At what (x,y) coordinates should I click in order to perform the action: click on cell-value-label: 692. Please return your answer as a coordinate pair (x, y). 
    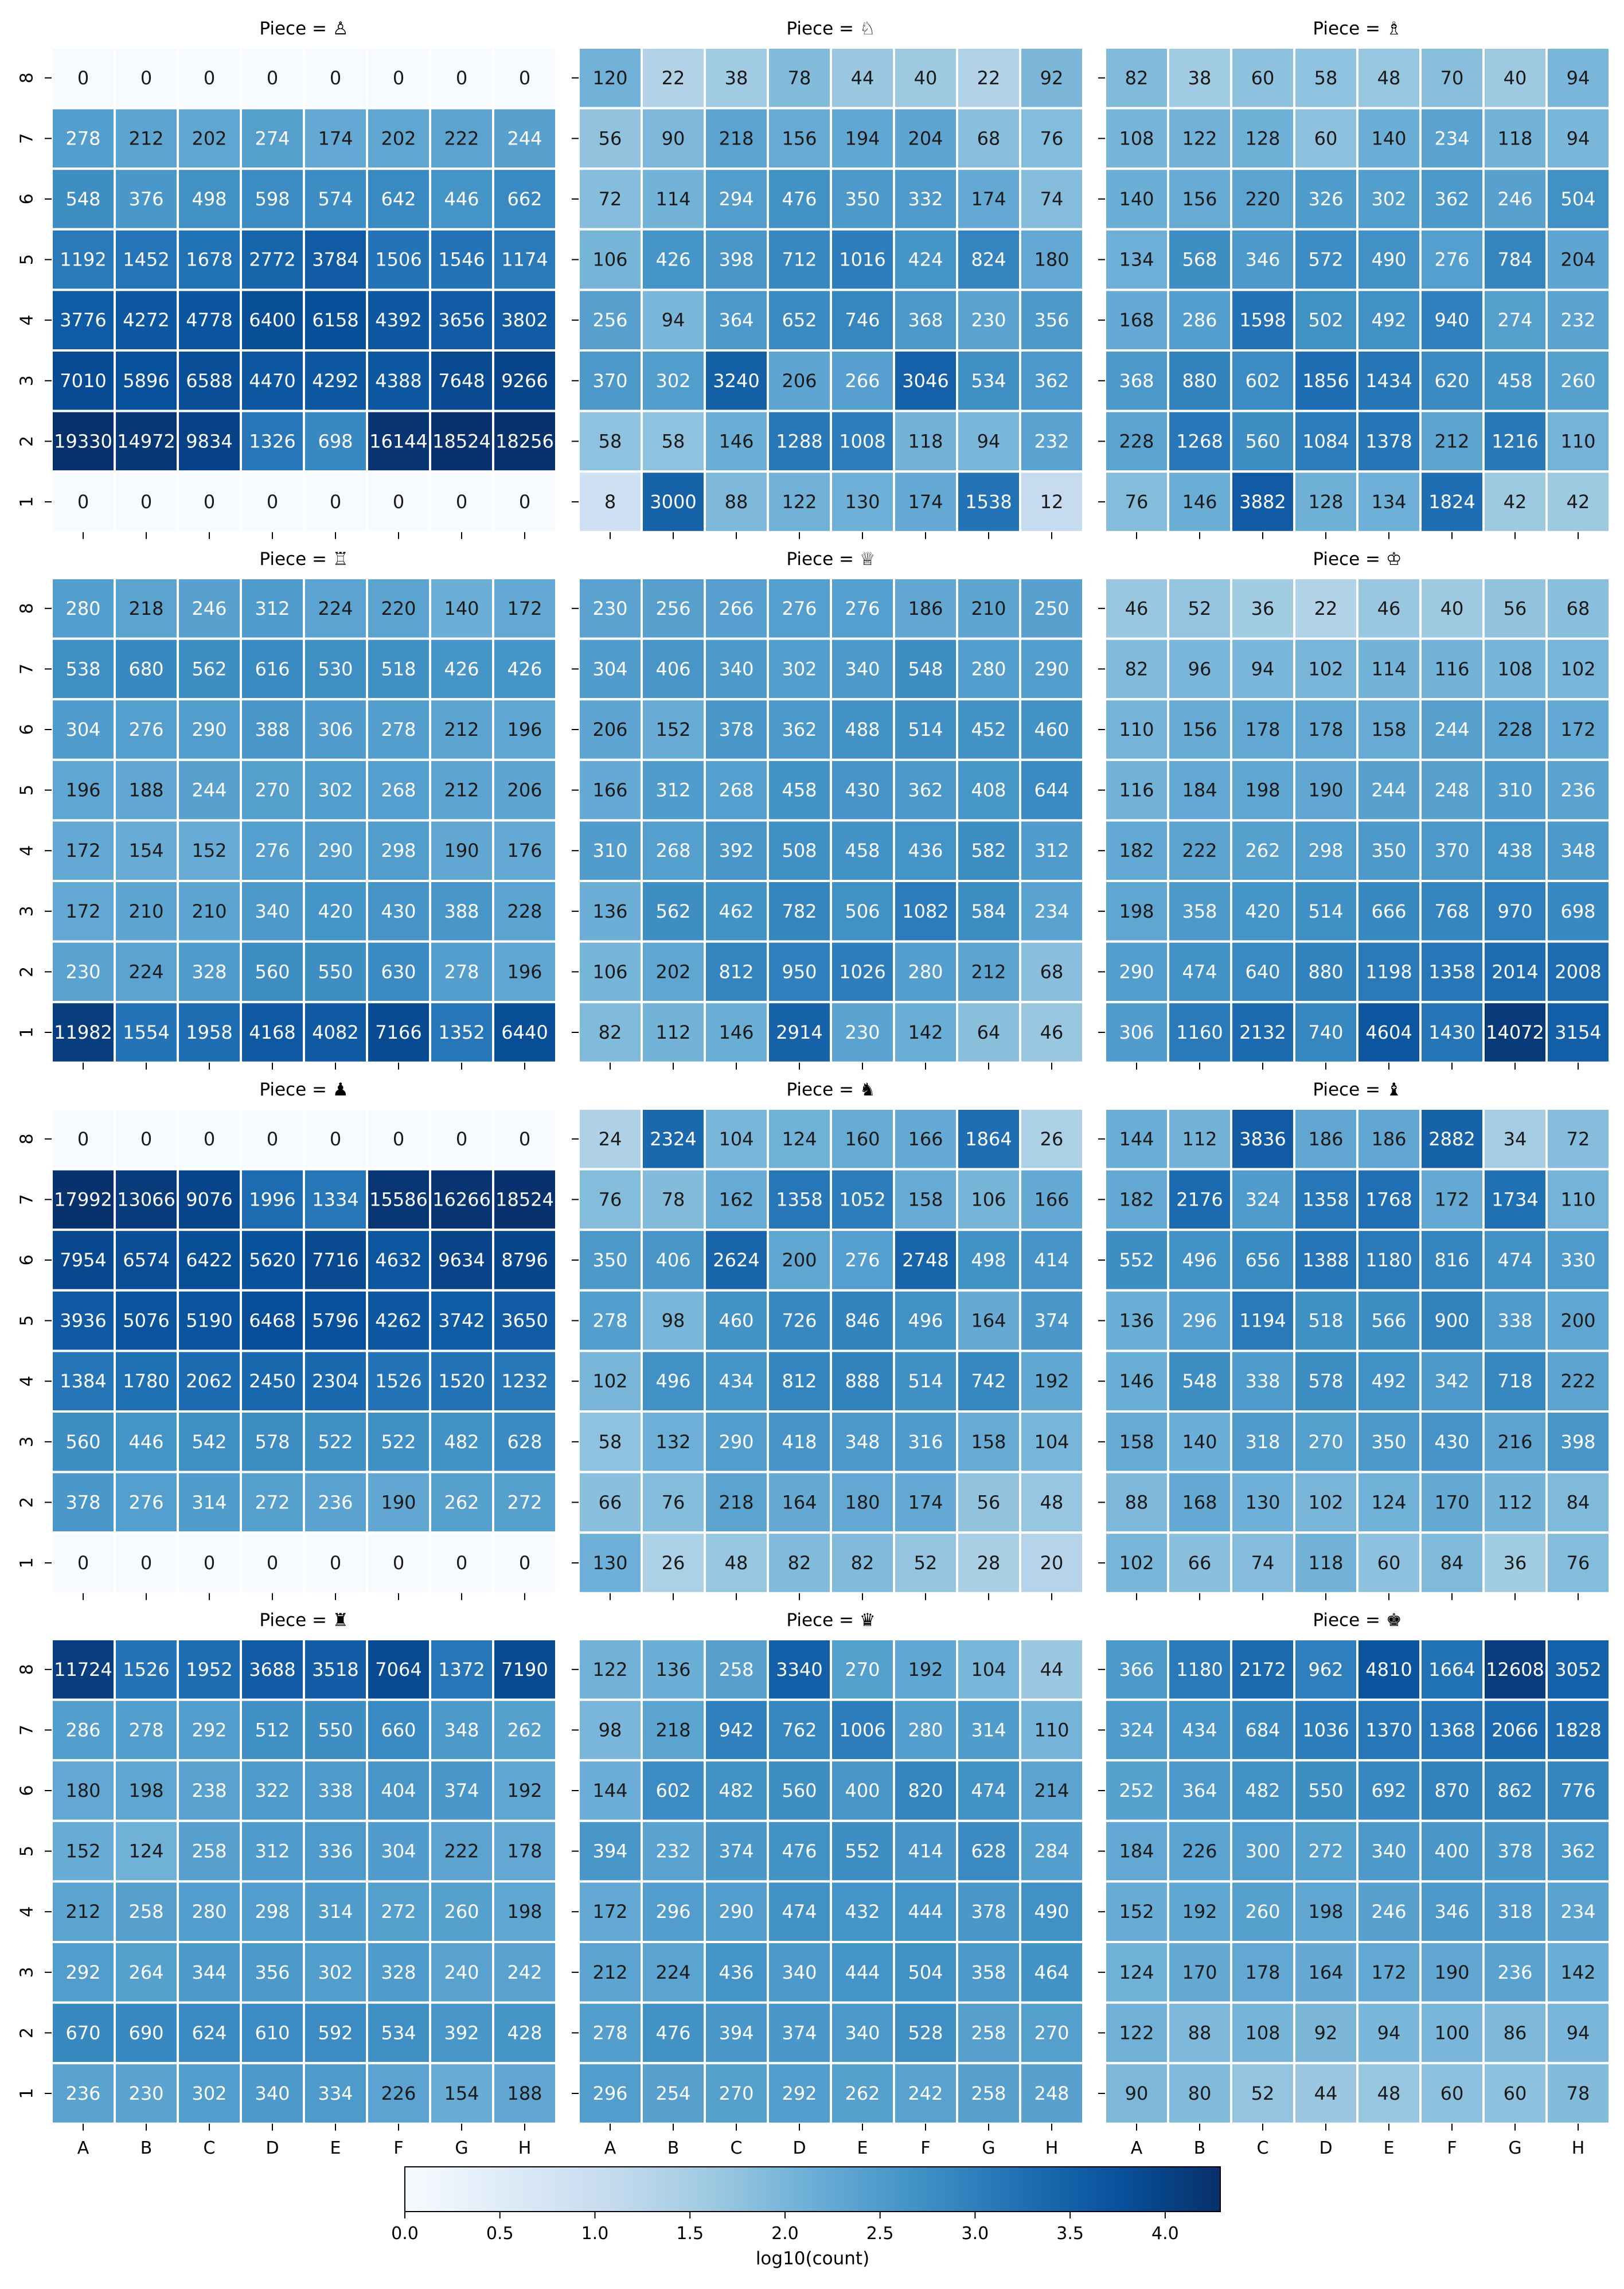
    Looking at the image, I should click on (1389, 1791).